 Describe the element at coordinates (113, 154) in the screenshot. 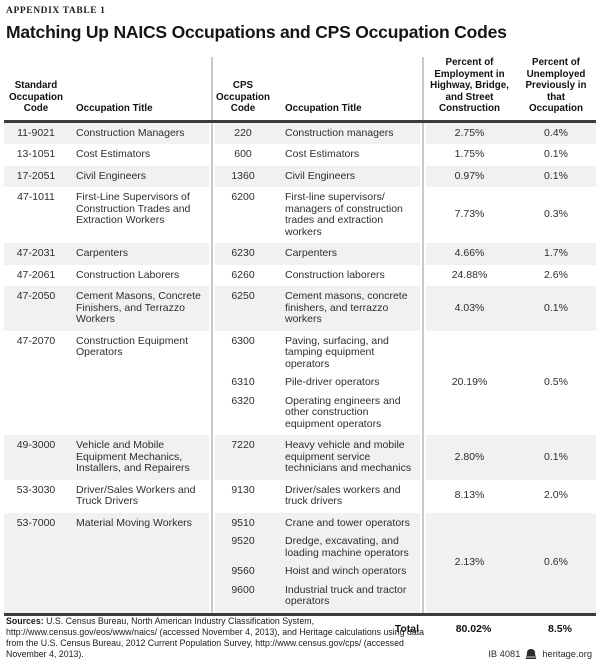

I see `soc-title: Cost Estimators` at that location.